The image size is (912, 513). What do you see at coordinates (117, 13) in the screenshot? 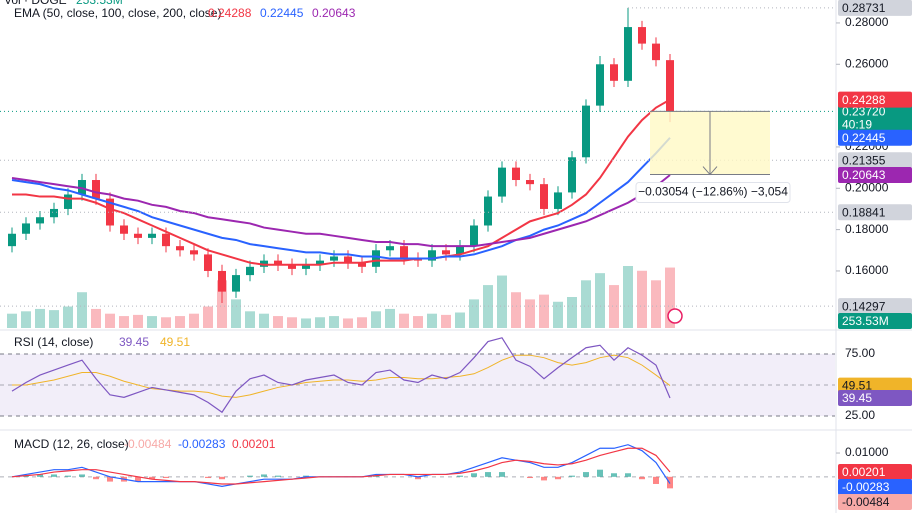
I see `ema-legend: EMA (50, close, 100, close, 200, close)` at bounding box center [117, 13].